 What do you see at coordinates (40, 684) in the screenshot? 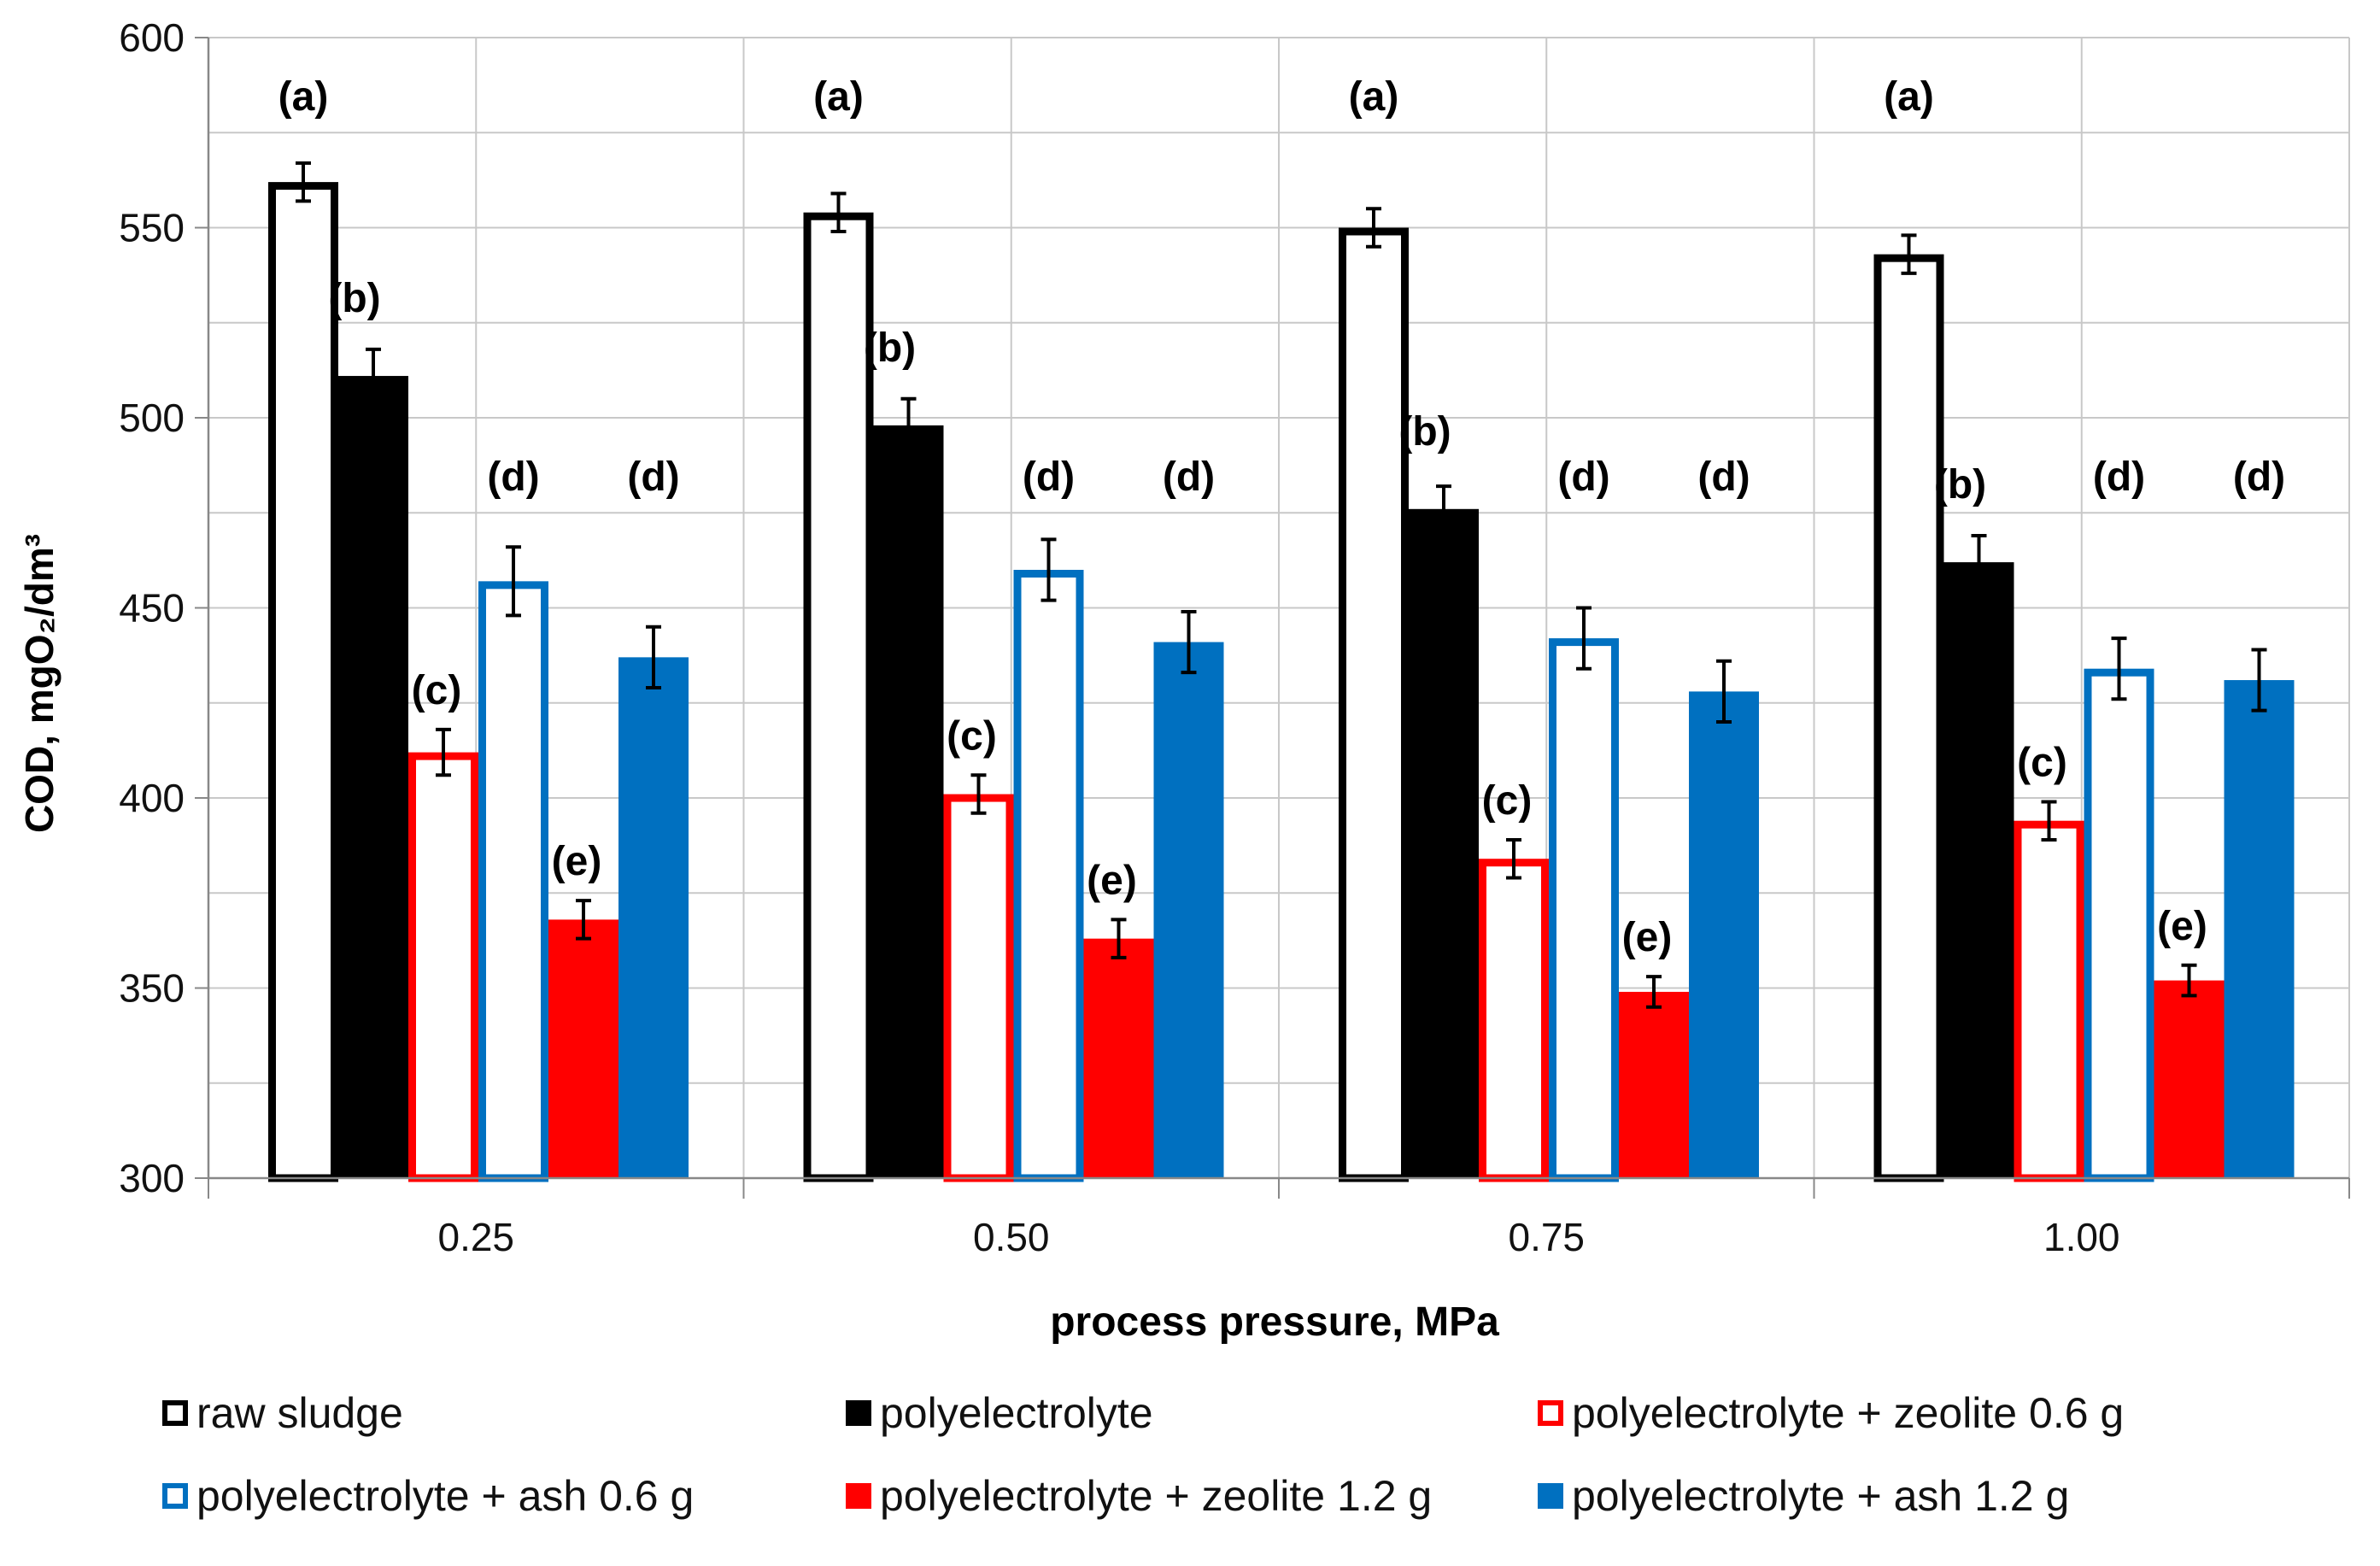
I see `y-axis-label: COD, mgO₂/dm³` at bounding box center [40, 684].